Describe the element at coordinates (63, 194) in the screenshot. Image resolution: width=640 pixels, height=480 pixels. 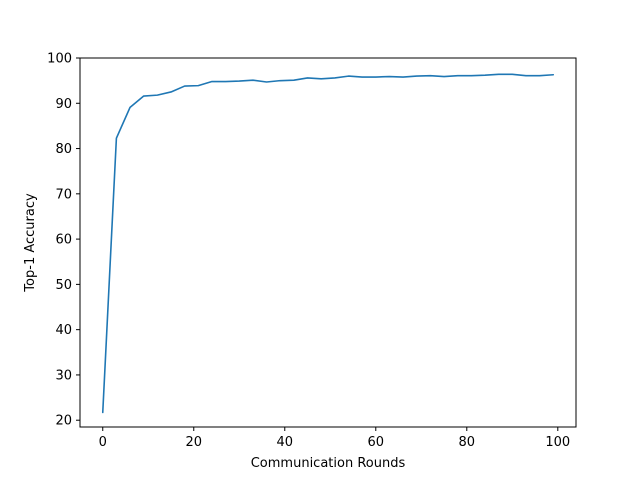
I see `y-tick-label: 70` at that location.